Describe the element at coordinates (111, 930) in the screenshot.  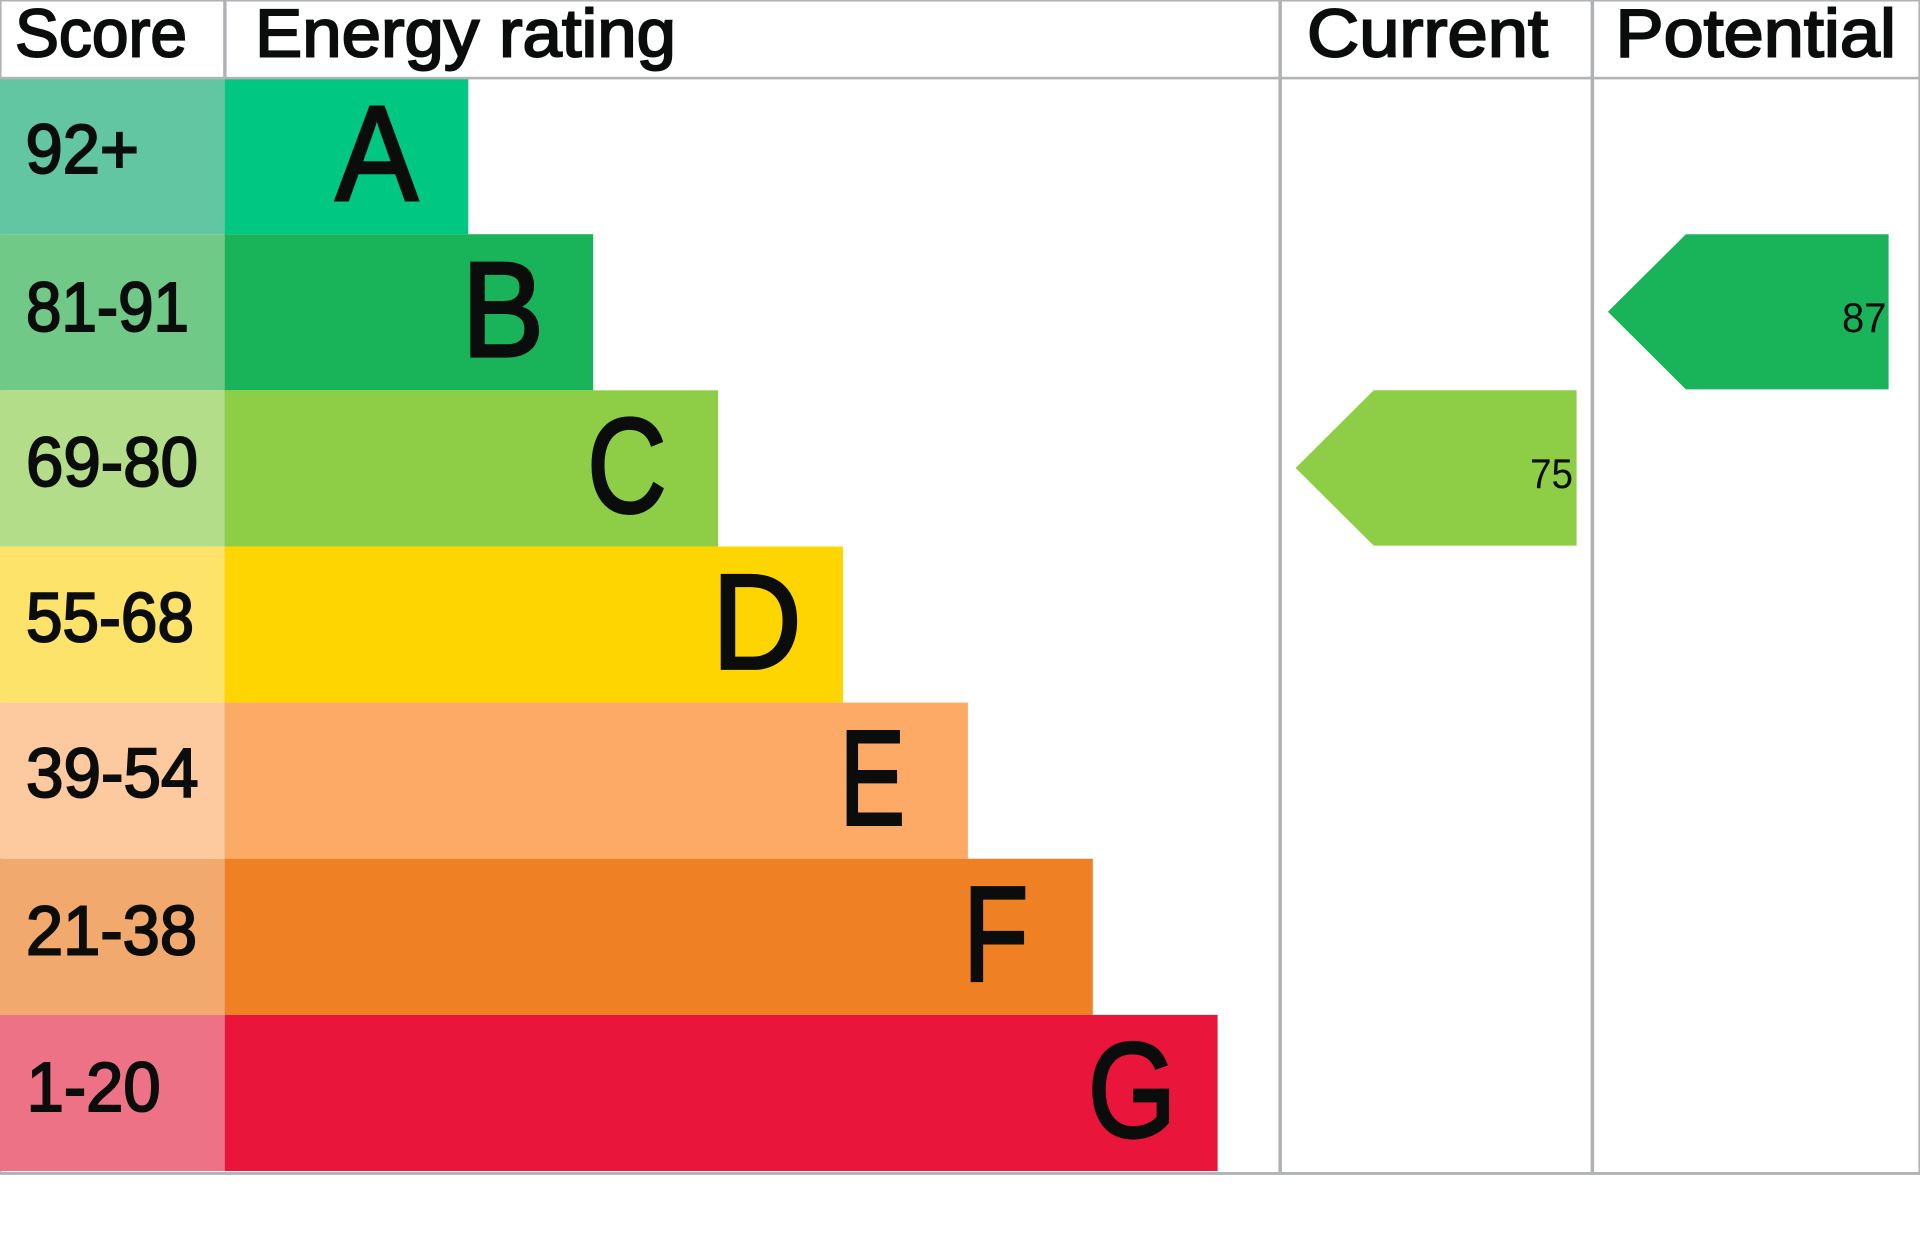
I see `svg-text: 21-38` at that location.